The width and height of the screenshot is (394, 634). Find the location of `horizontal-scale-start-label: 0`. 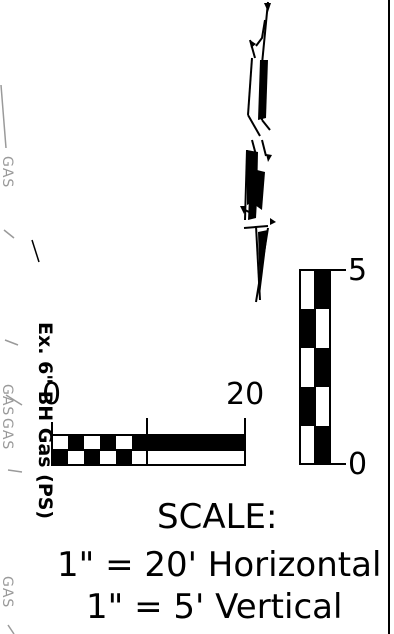

horizontal-scale-start-label: 0 is located at coordinates (52, 394).